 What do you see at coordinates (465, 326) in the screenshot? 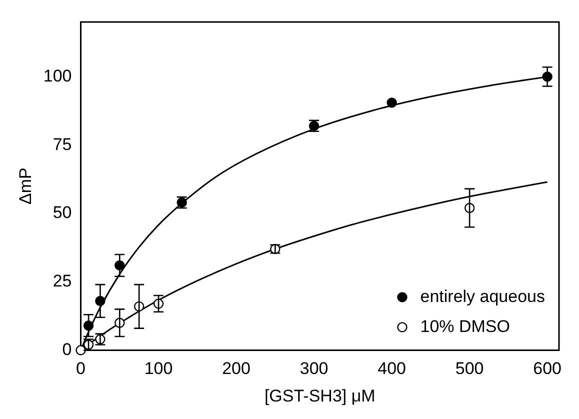
I see `legend-label: 10% DMSO` at bounding box center [465, 326].